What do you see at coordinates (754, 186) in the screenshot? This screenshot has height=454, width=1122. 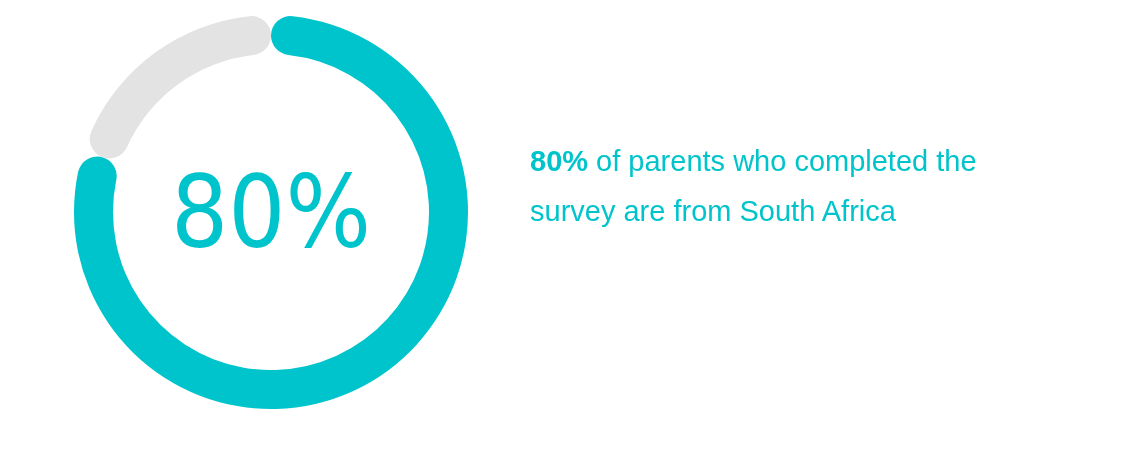 I see `text: 80% of parents who completed the survey are from South Africa` at bounding box center [754, 186].